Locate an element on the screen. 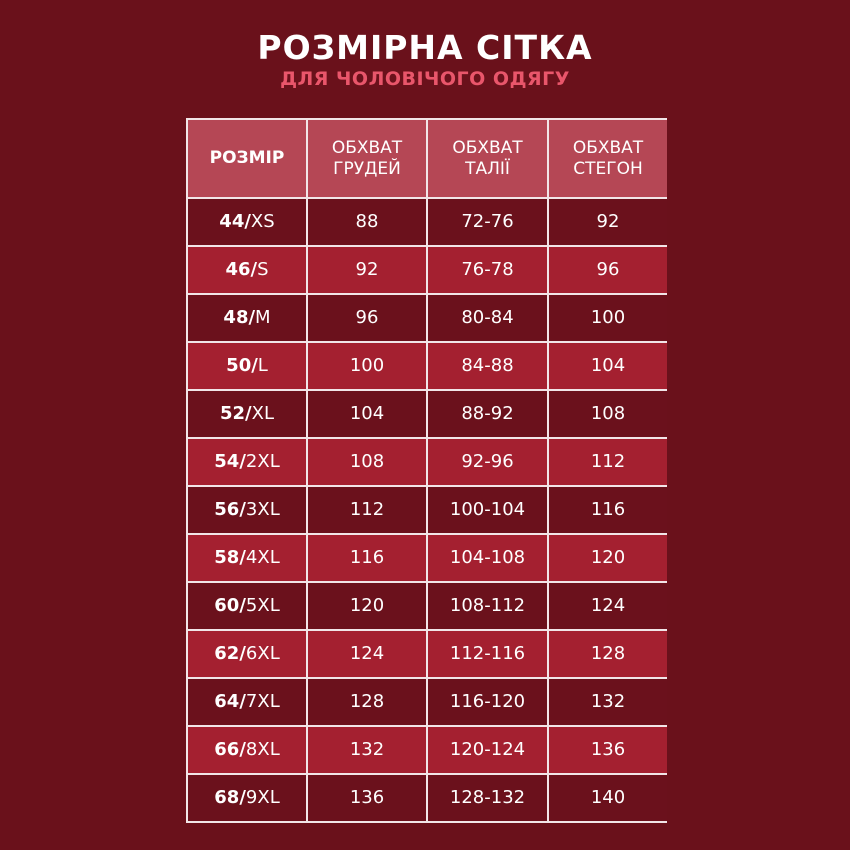 This screenshot has height=850, width=850. chest-cell: 108 is located at coordinates (367, 462).